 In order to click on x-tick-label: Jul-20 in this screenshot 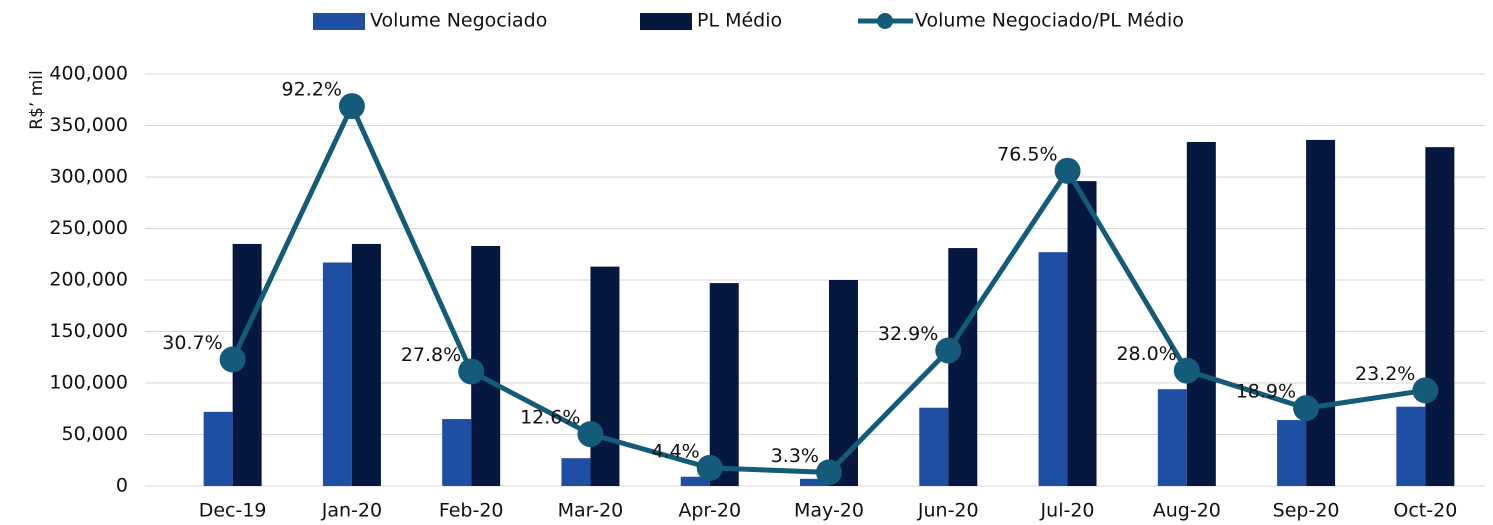, I will do `click(1067, 511)`.